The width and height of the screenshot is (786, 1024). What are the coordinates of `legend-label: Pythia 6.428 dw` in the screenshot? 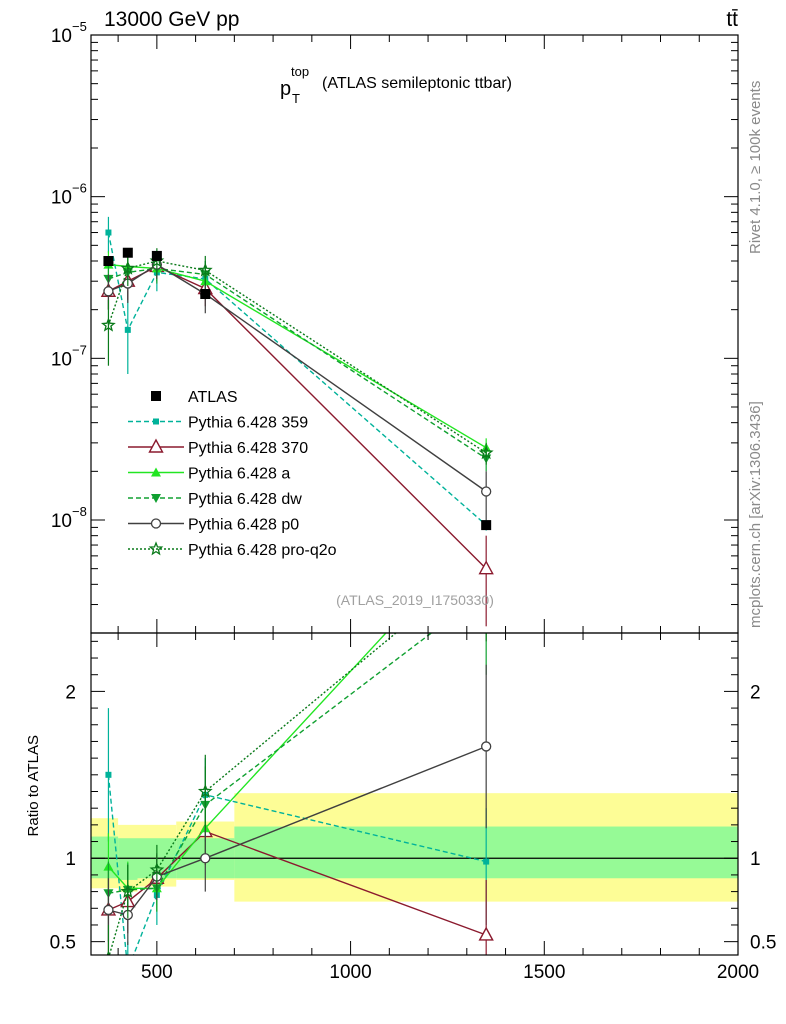 It's located at (245, 499).